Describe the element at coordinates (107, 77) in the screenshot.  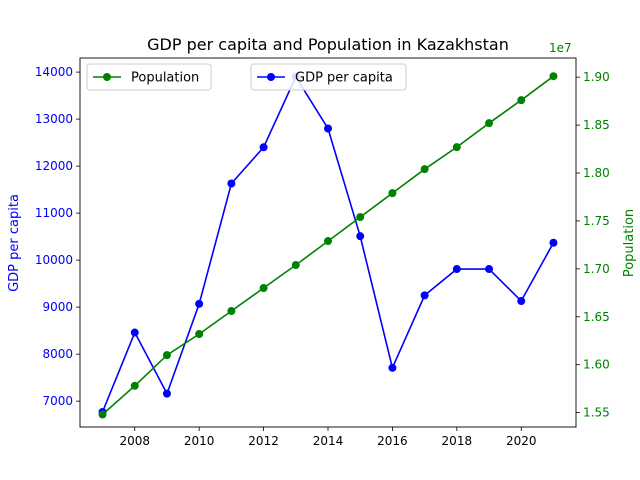
I see `legend-marker-population` at that location.